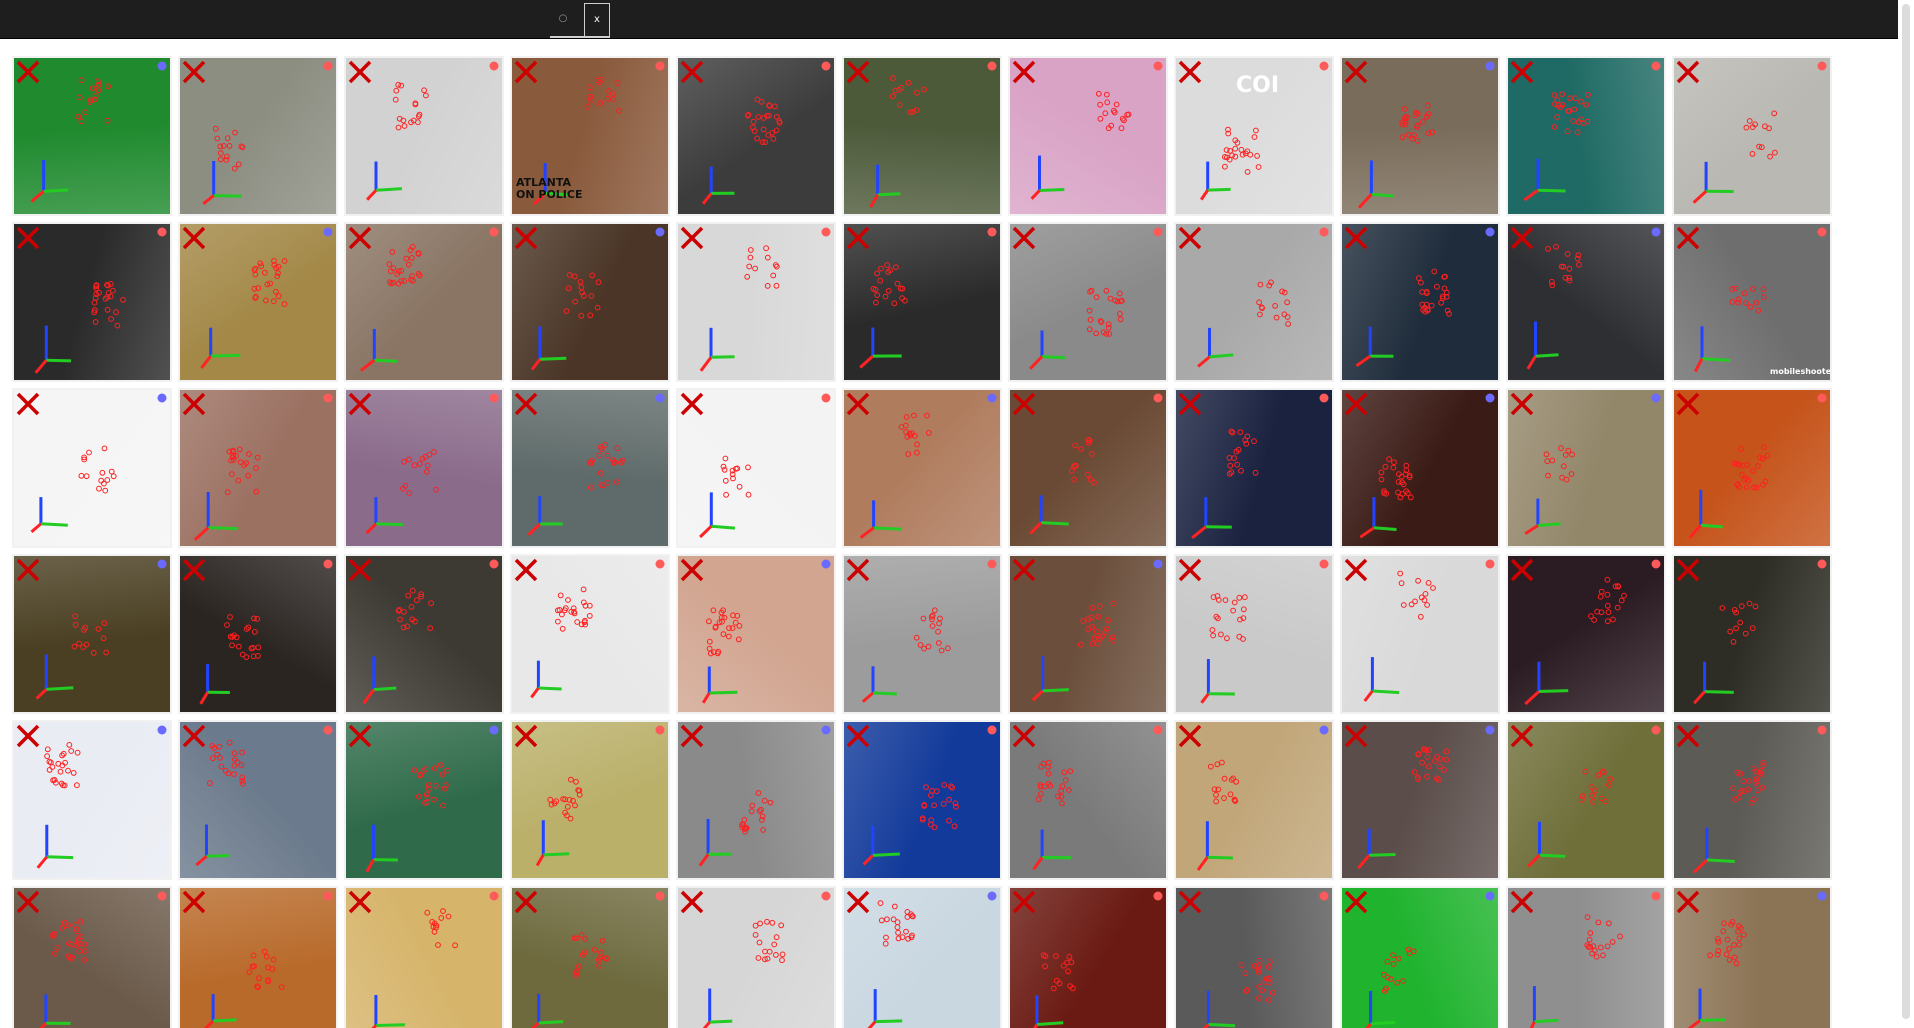 Image resolution: width=1914 pixels, height=1028 pixels. I want to click on image-tile: COI, so click(1254, 136).